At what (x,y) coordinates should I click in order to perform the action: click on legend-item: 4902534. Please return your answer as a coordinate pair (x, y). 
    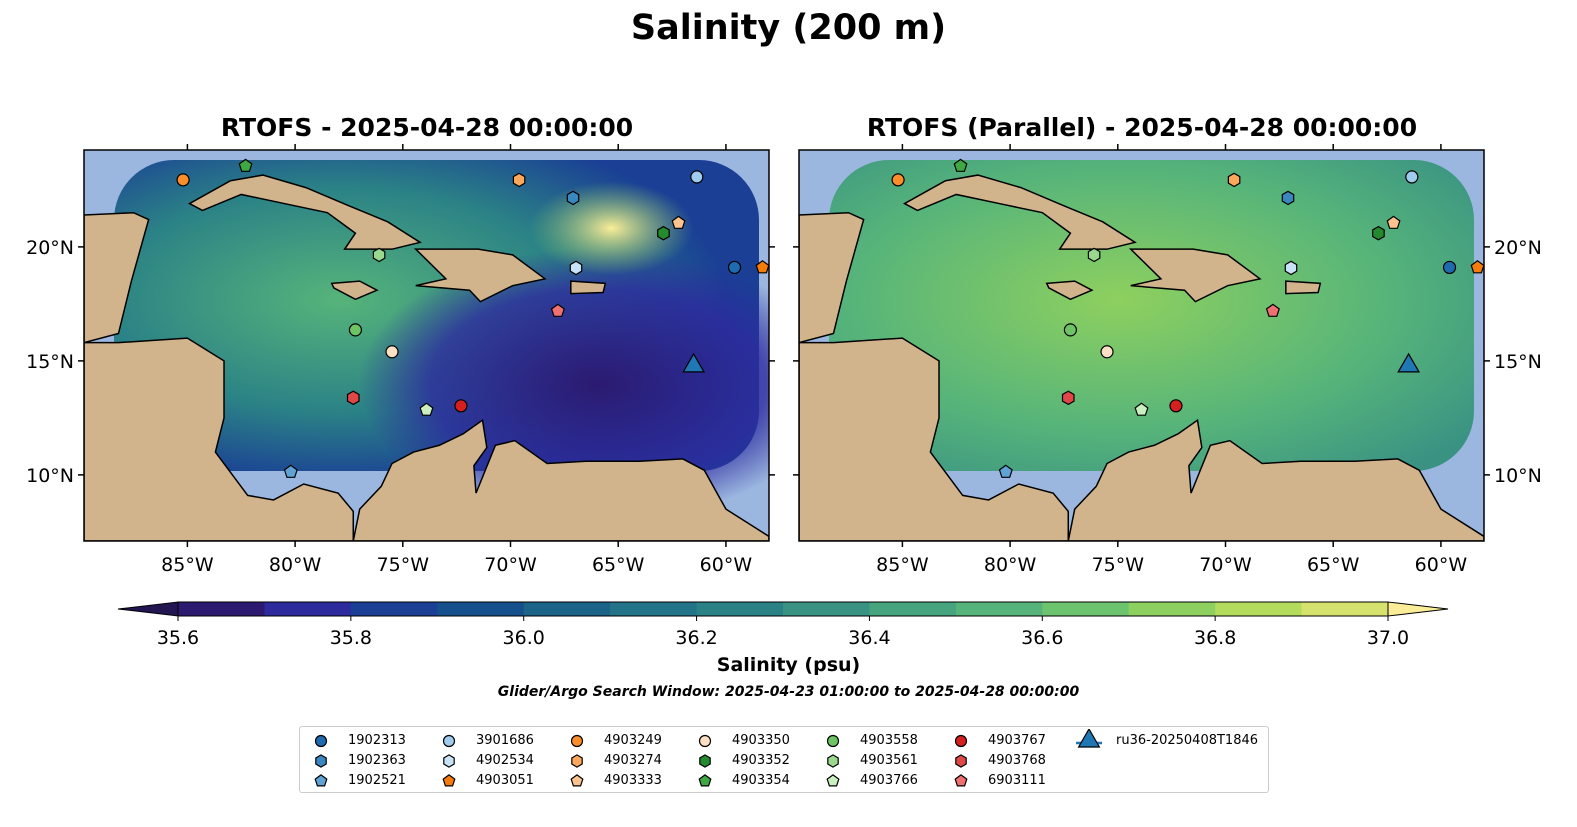
    Looking at the image, I should click on (485, 760).